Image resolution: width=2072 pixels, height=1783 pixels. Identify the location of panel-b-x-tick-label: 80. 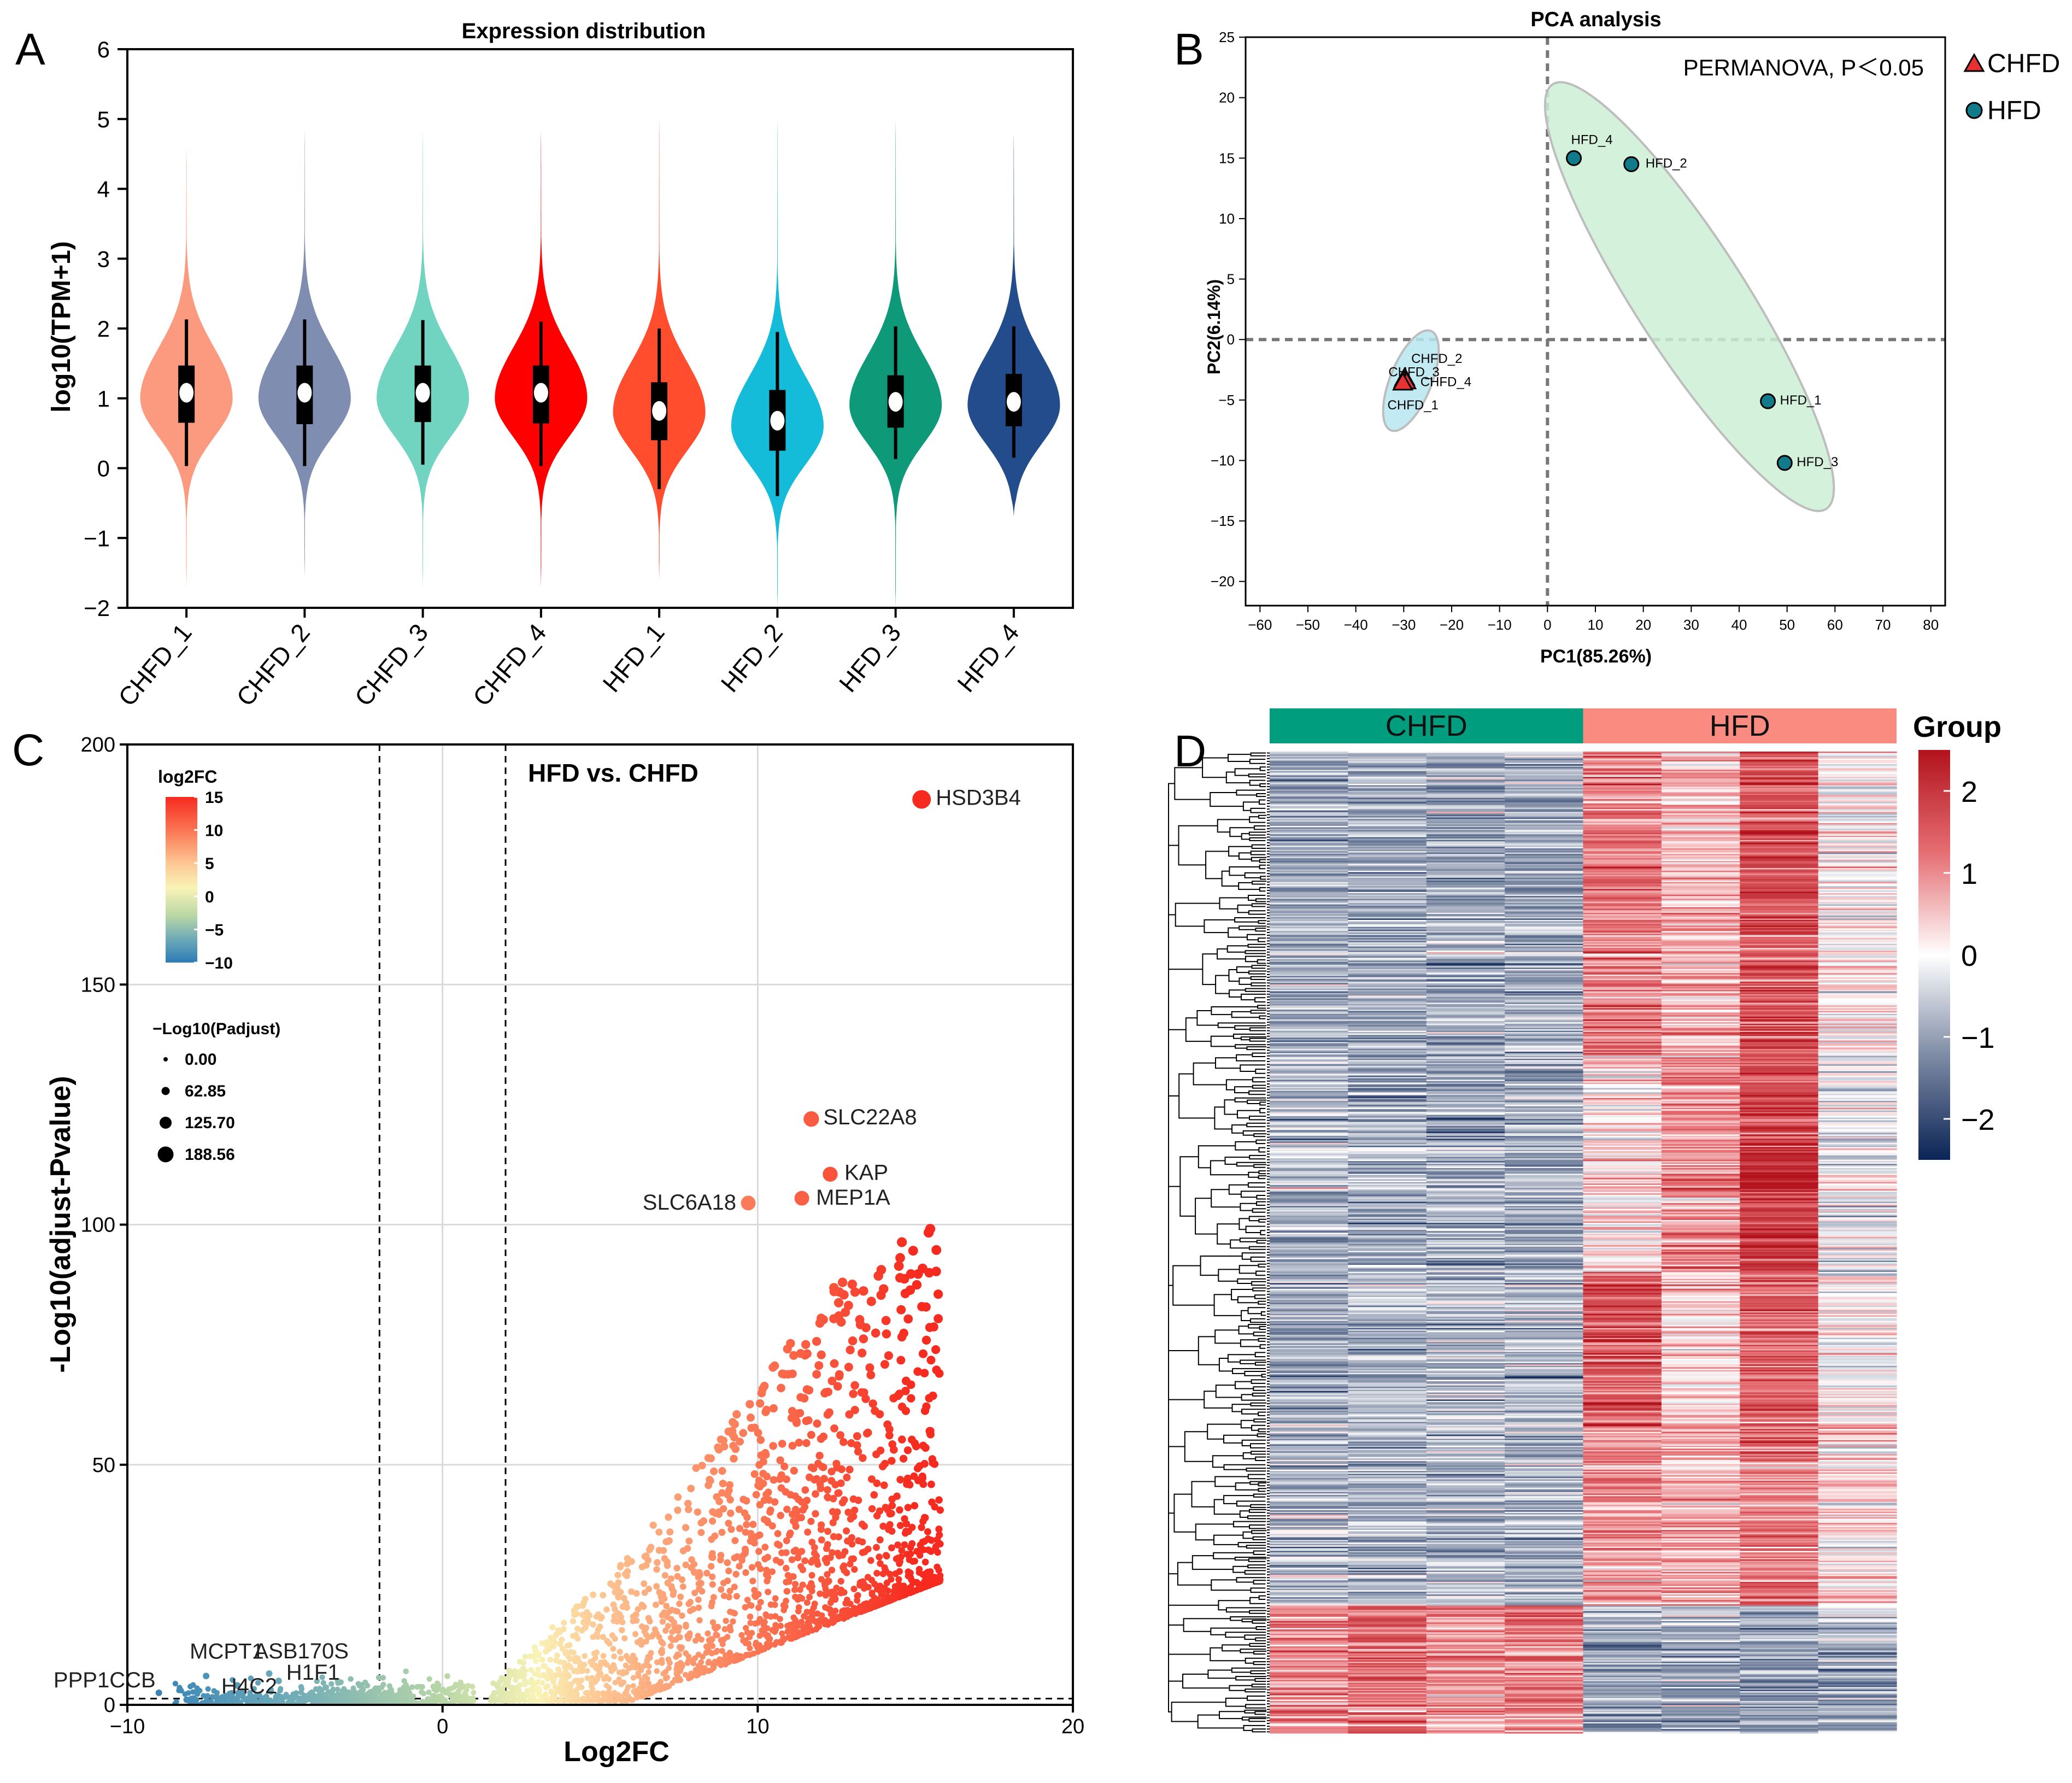
(1931, 625).